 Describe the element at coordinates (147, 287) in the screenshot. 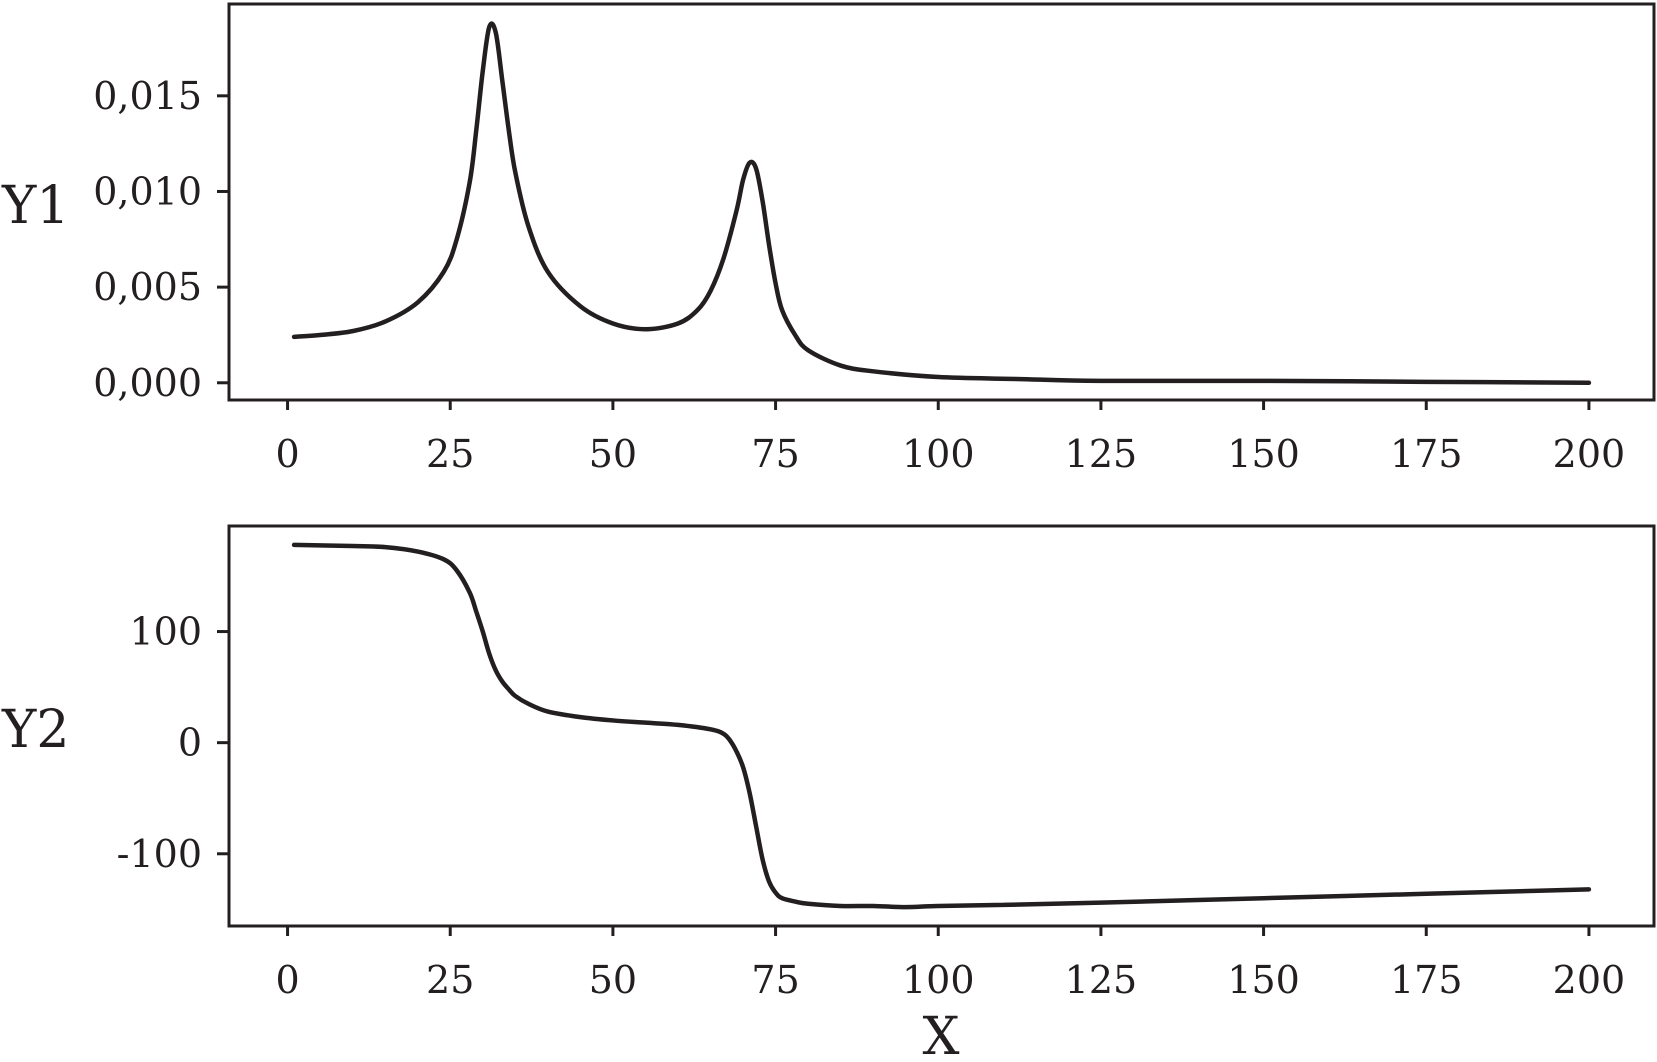

I see `y-tick-label: 0,005` at that location.